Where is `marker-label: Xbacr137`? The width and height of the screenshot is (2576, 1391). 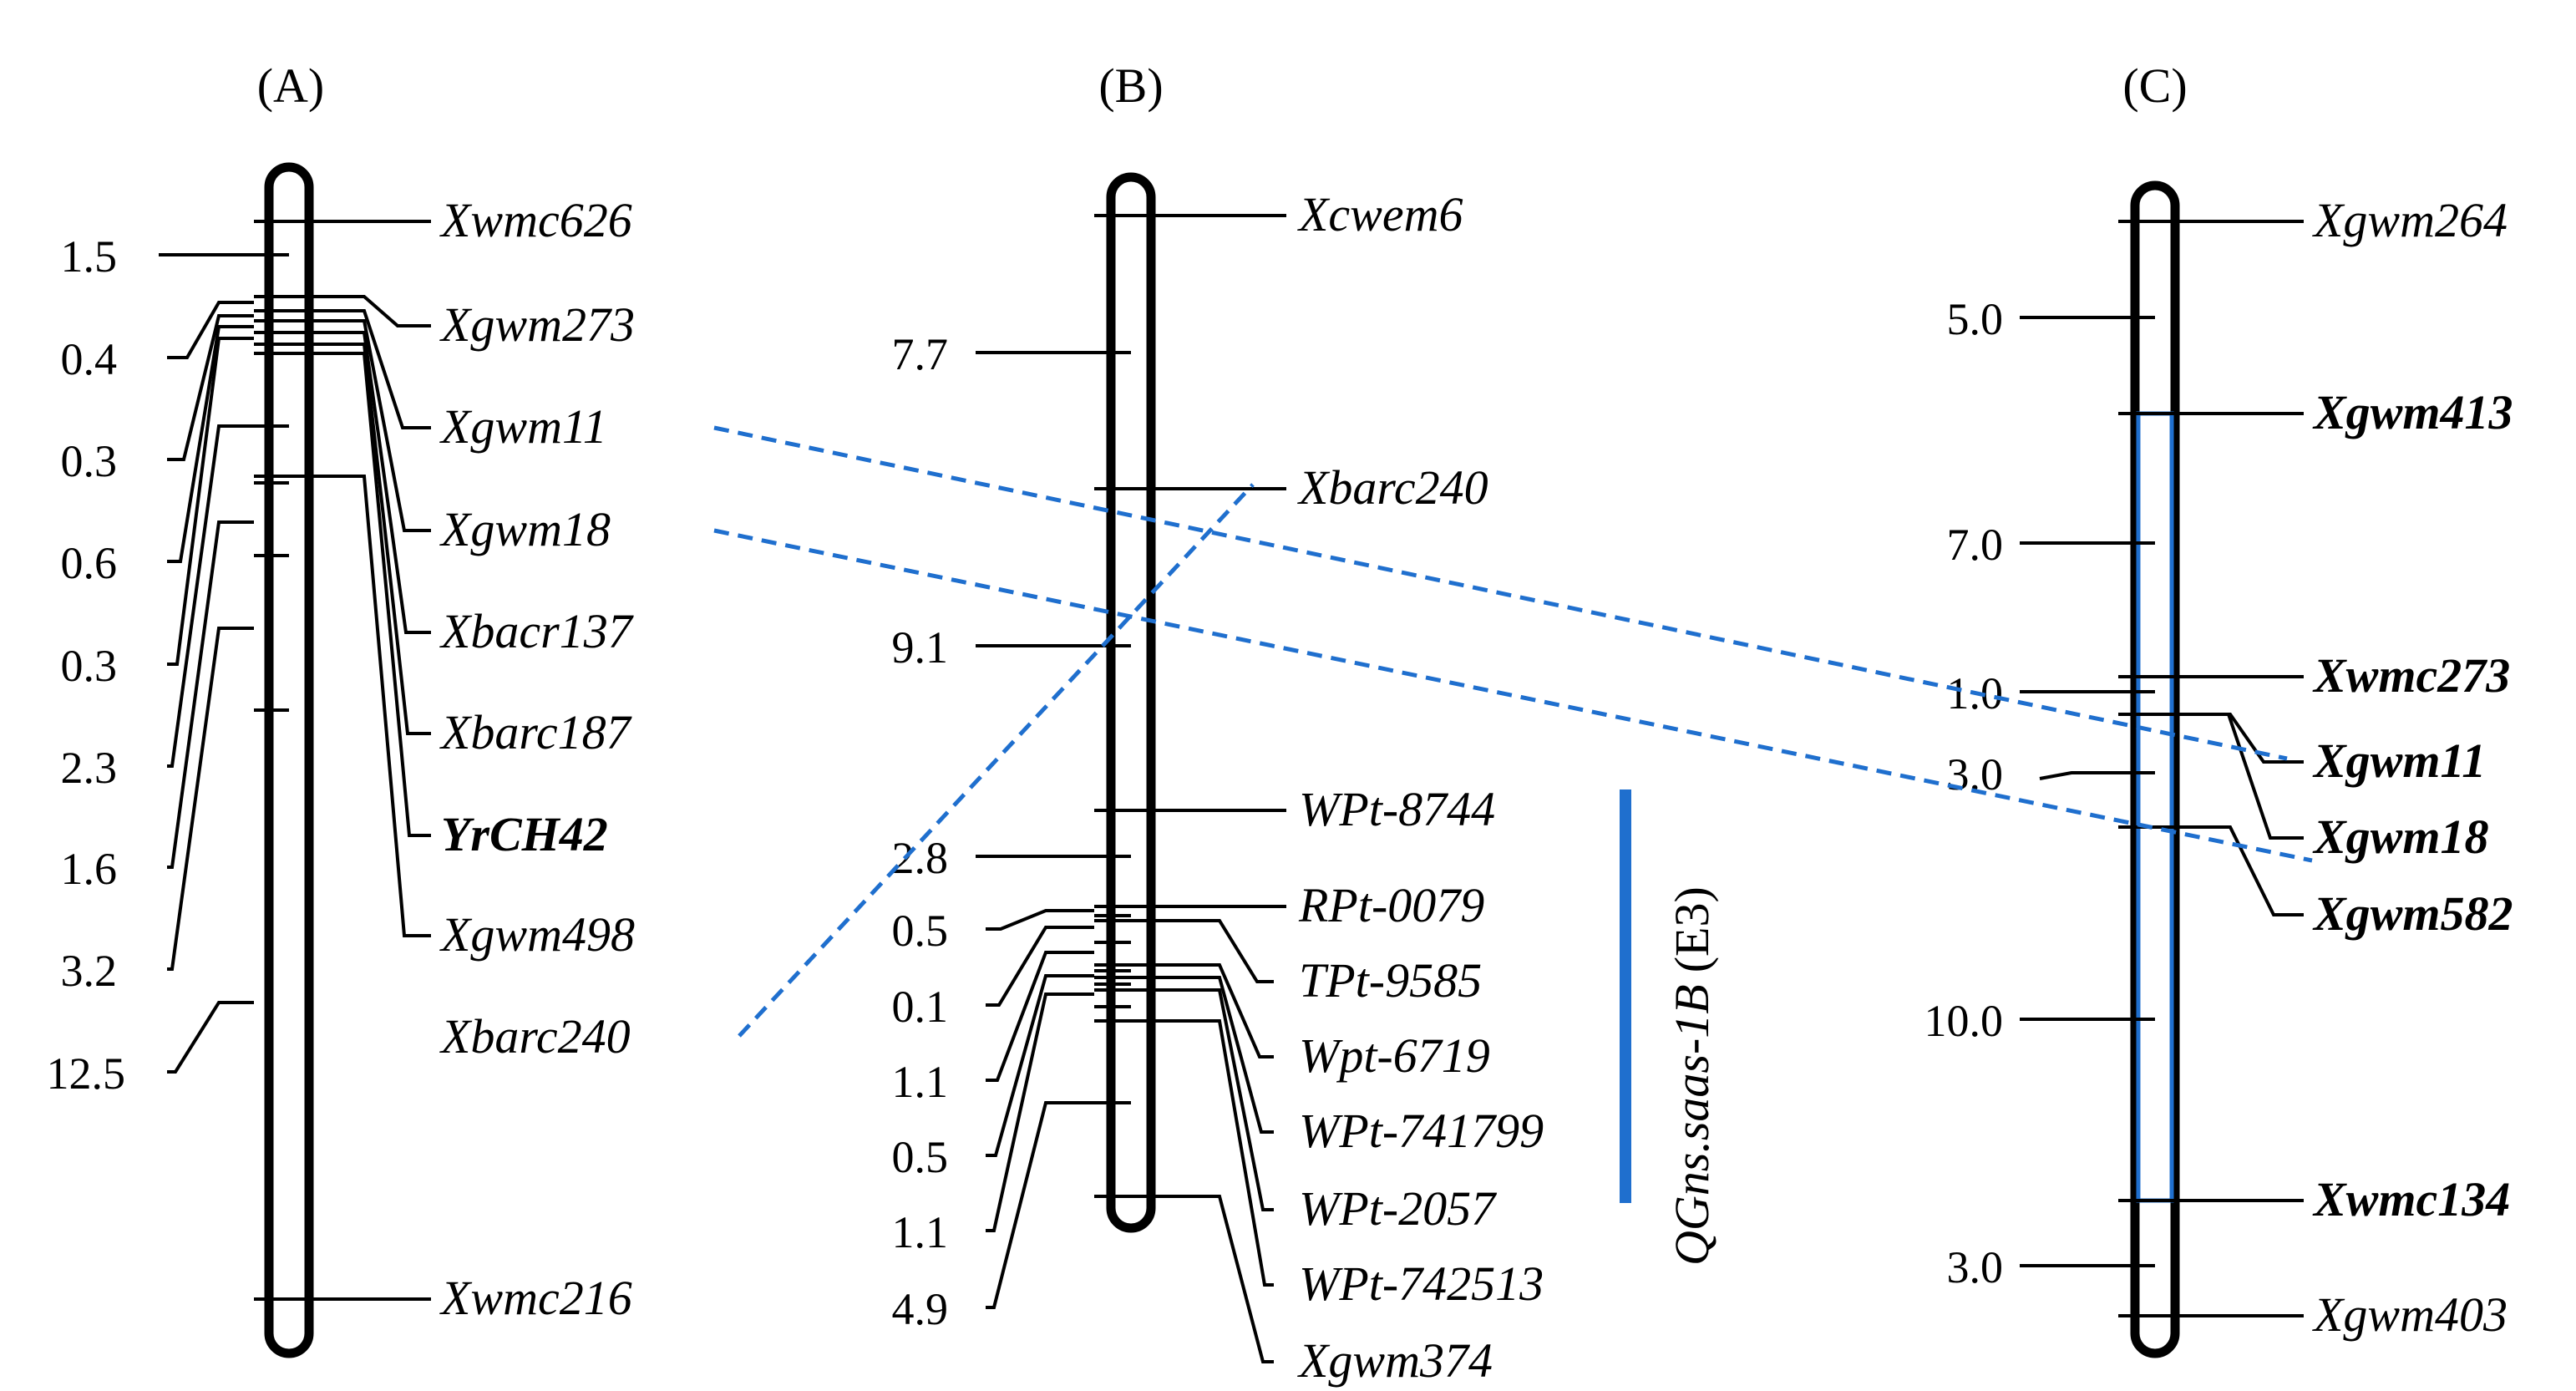 marker-label: Xbacr137 is located at coordinates (536, 631).